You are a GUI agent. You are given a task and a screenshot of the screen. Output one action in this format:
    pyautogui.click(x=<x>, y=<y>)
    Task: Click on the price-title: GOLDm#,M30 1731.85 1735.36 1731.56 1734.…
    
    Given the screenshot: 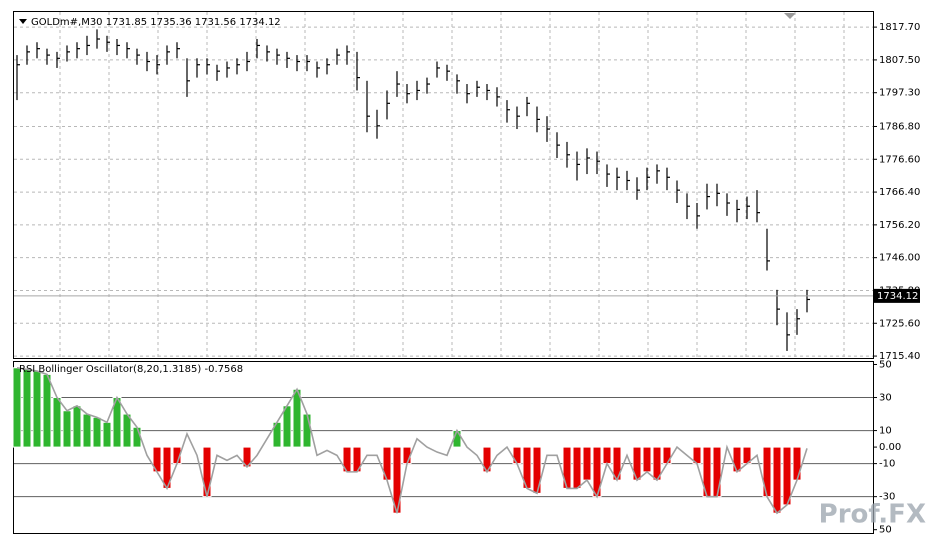 What is the action you would take?
    pyautogui.click(x=156, y=22)
    